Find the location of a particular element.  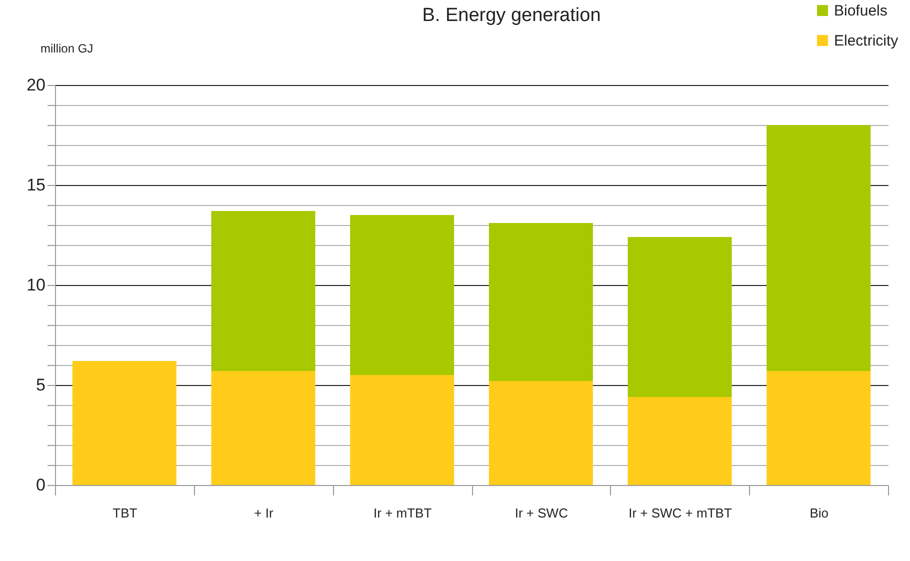

x-tick-label: TBT is located at coordinates (125, 513).